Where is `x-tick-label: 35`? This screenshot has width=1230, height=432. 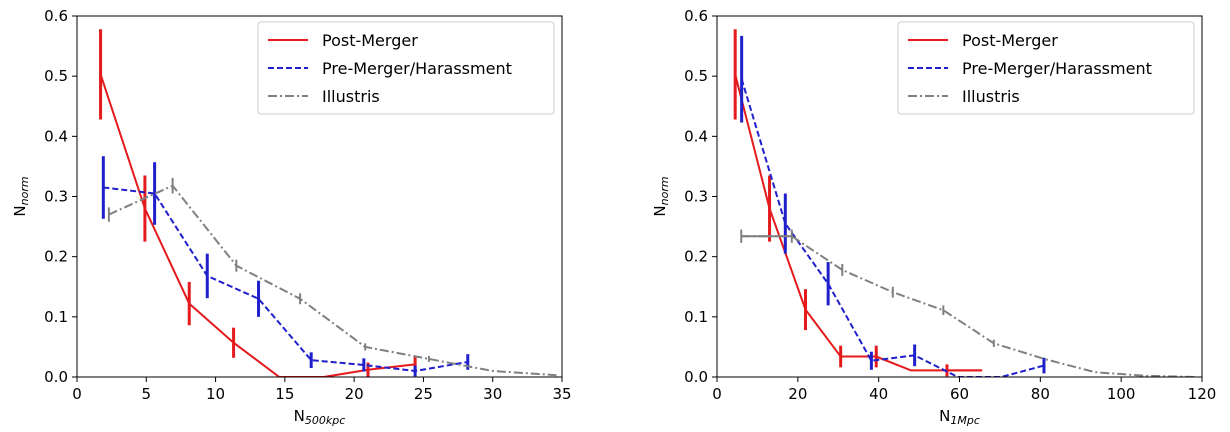
x-tick-label: 35 is located at coordinates (561, 394).